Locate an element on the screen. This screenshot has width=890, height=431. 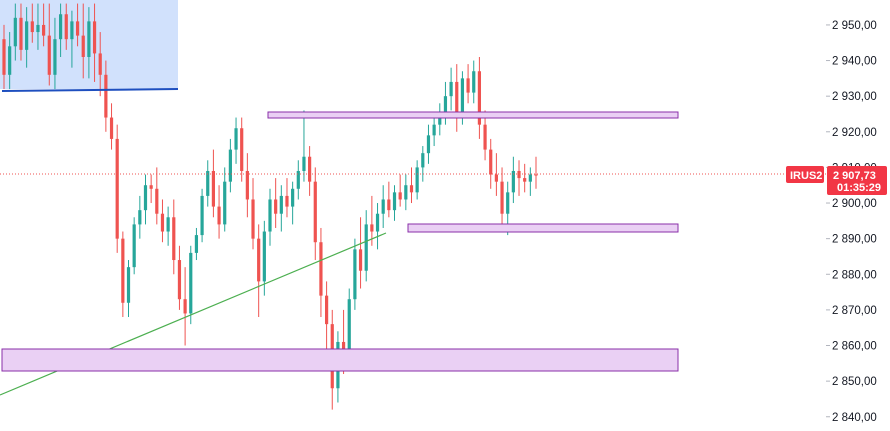
y-tick-label: 2 840,00 is located at coordinates (854, 418).